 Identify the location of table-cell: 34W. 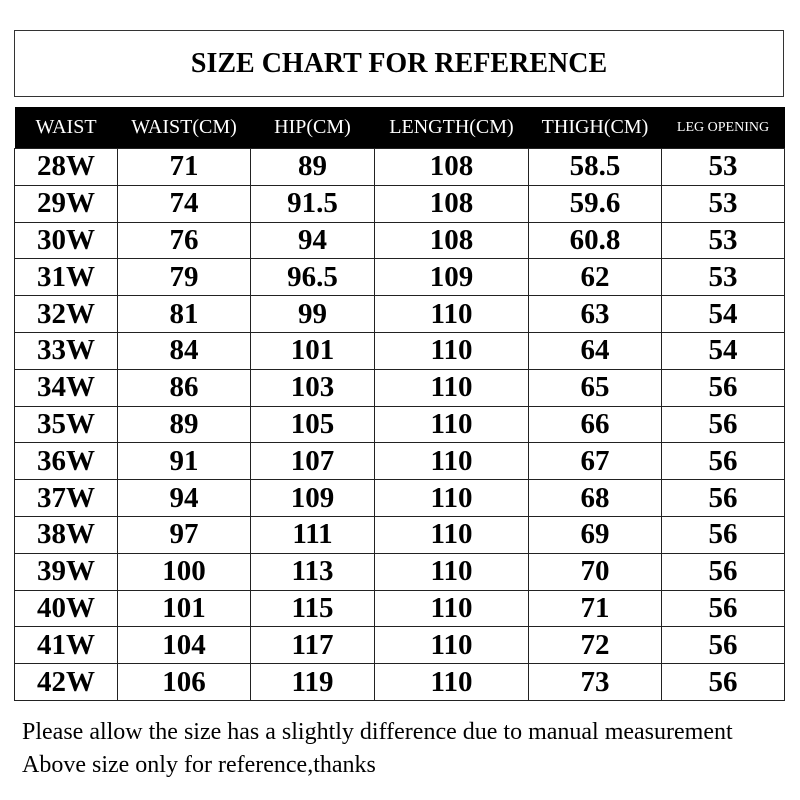
(66, 387).